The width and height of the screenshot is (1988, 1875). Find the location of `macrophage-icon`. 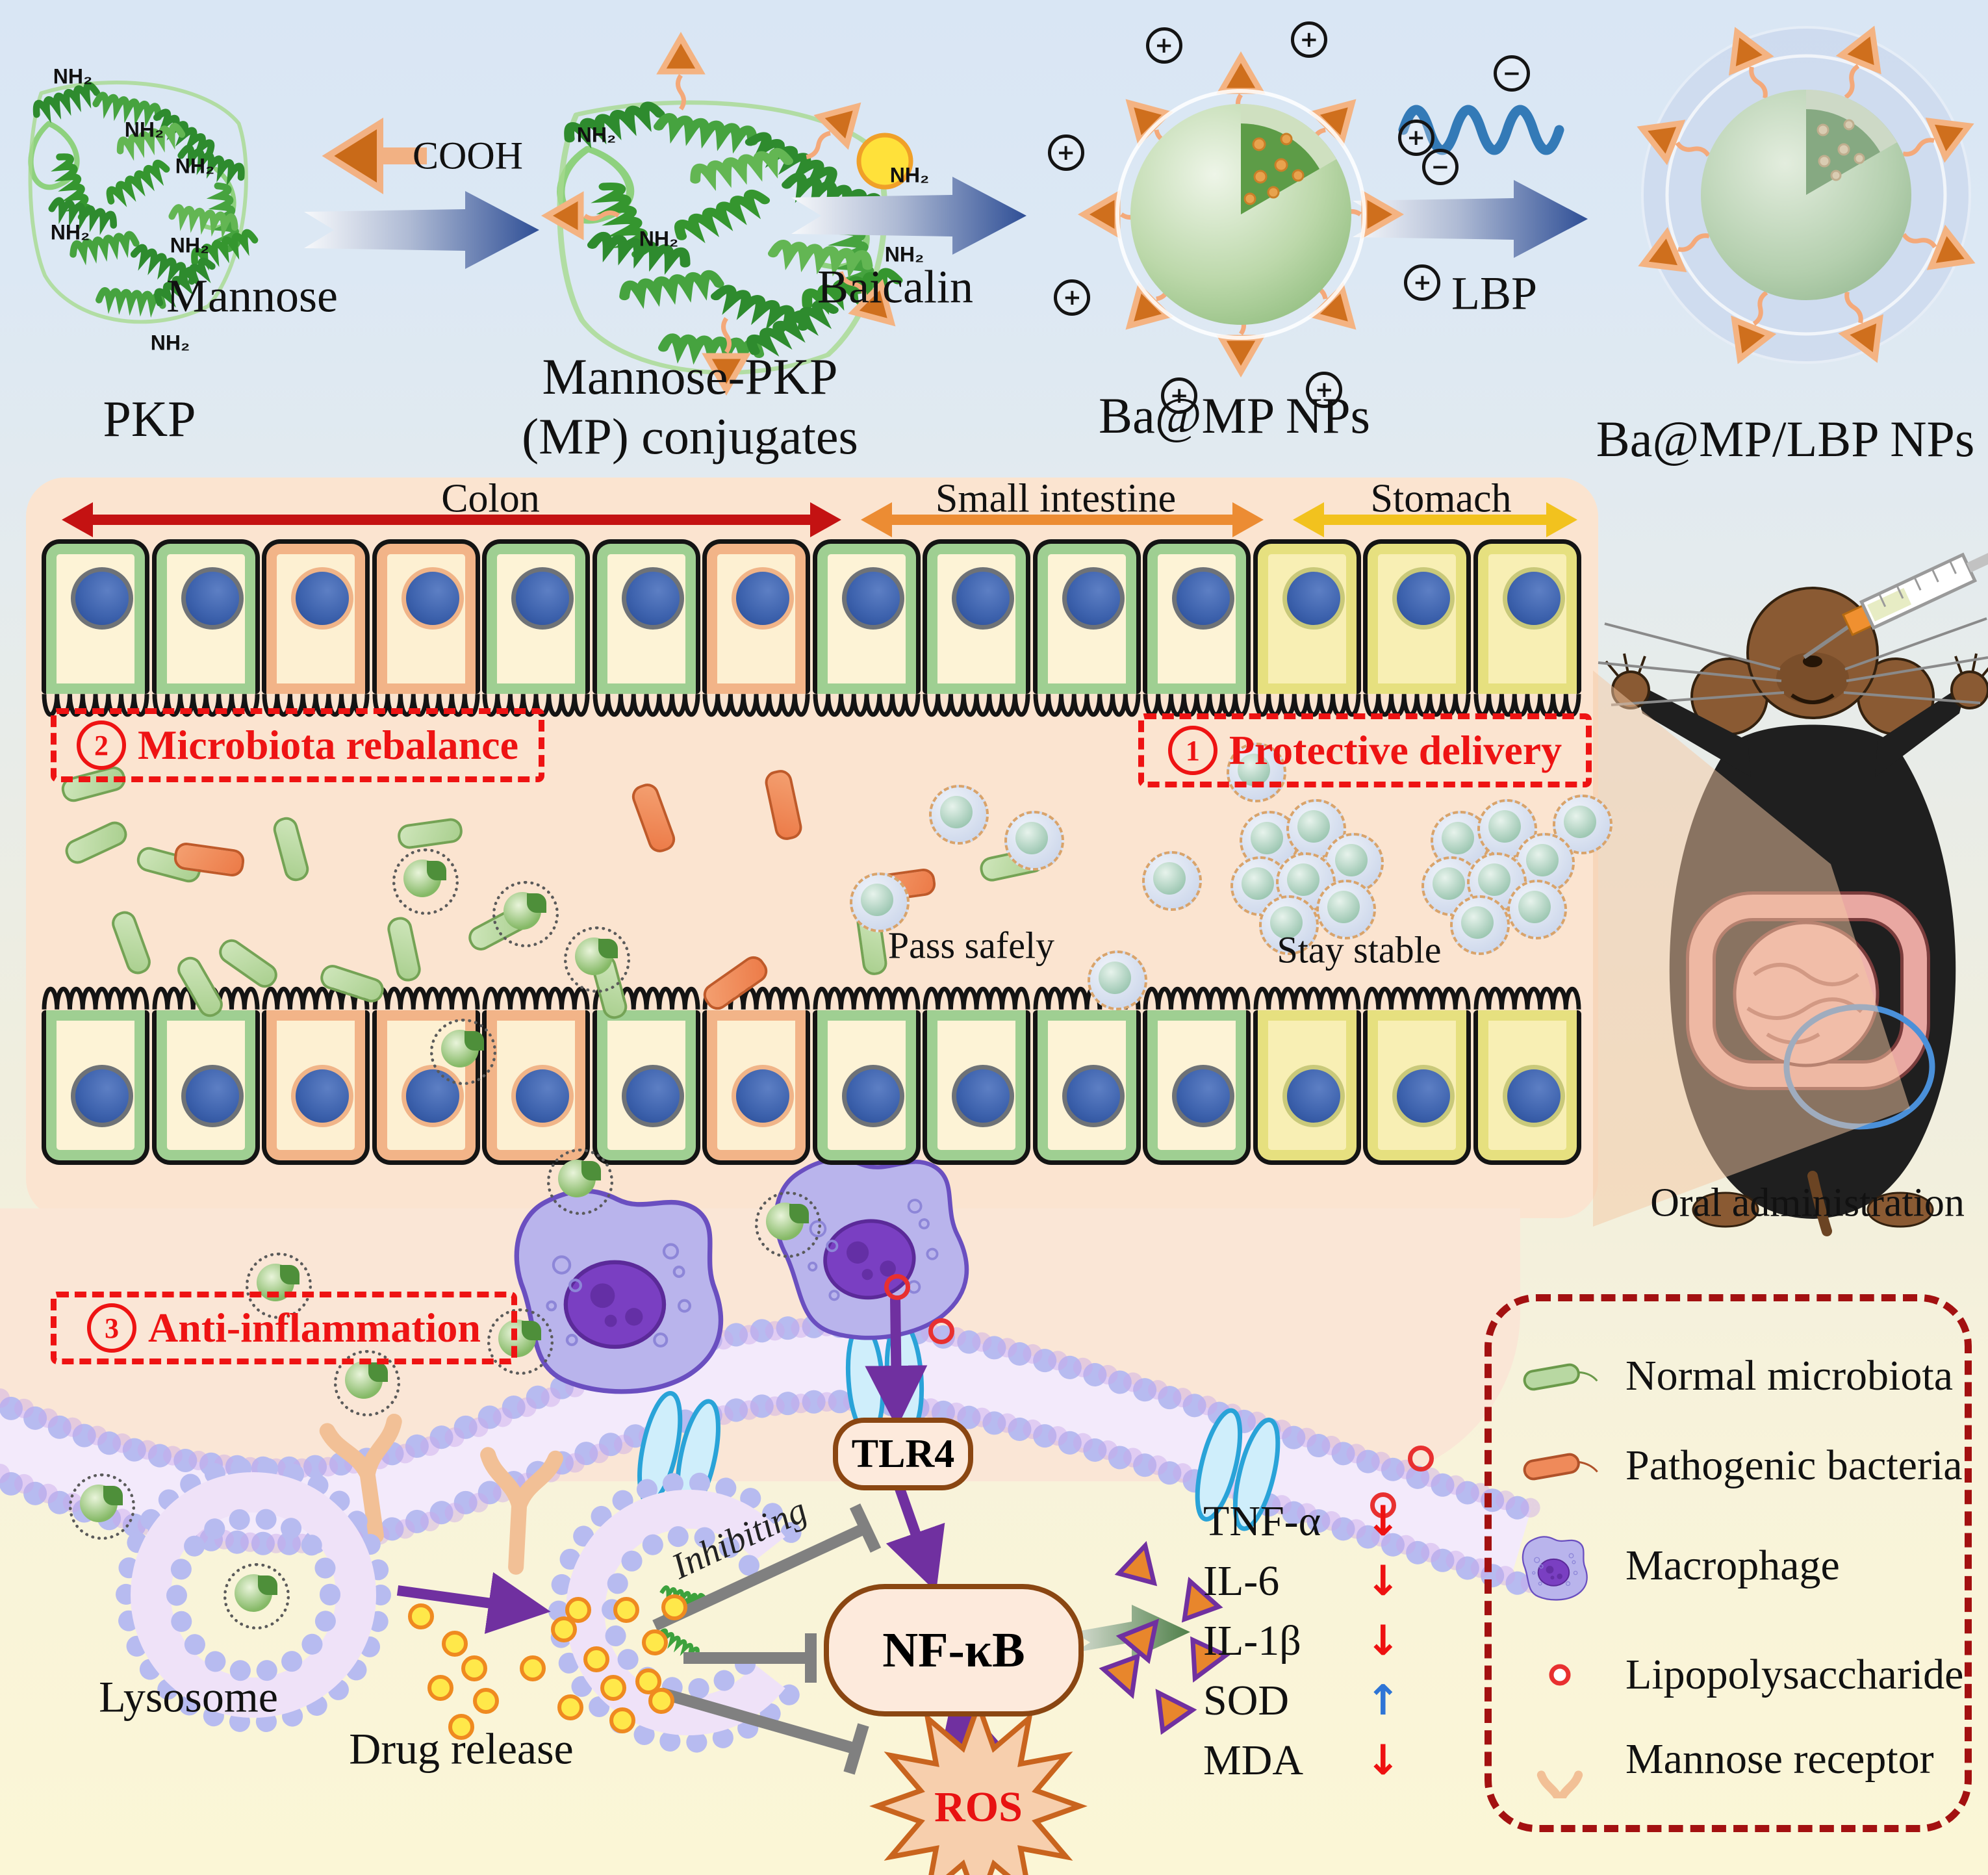

macrophage-icon is located at coordinates (1560, 1565).